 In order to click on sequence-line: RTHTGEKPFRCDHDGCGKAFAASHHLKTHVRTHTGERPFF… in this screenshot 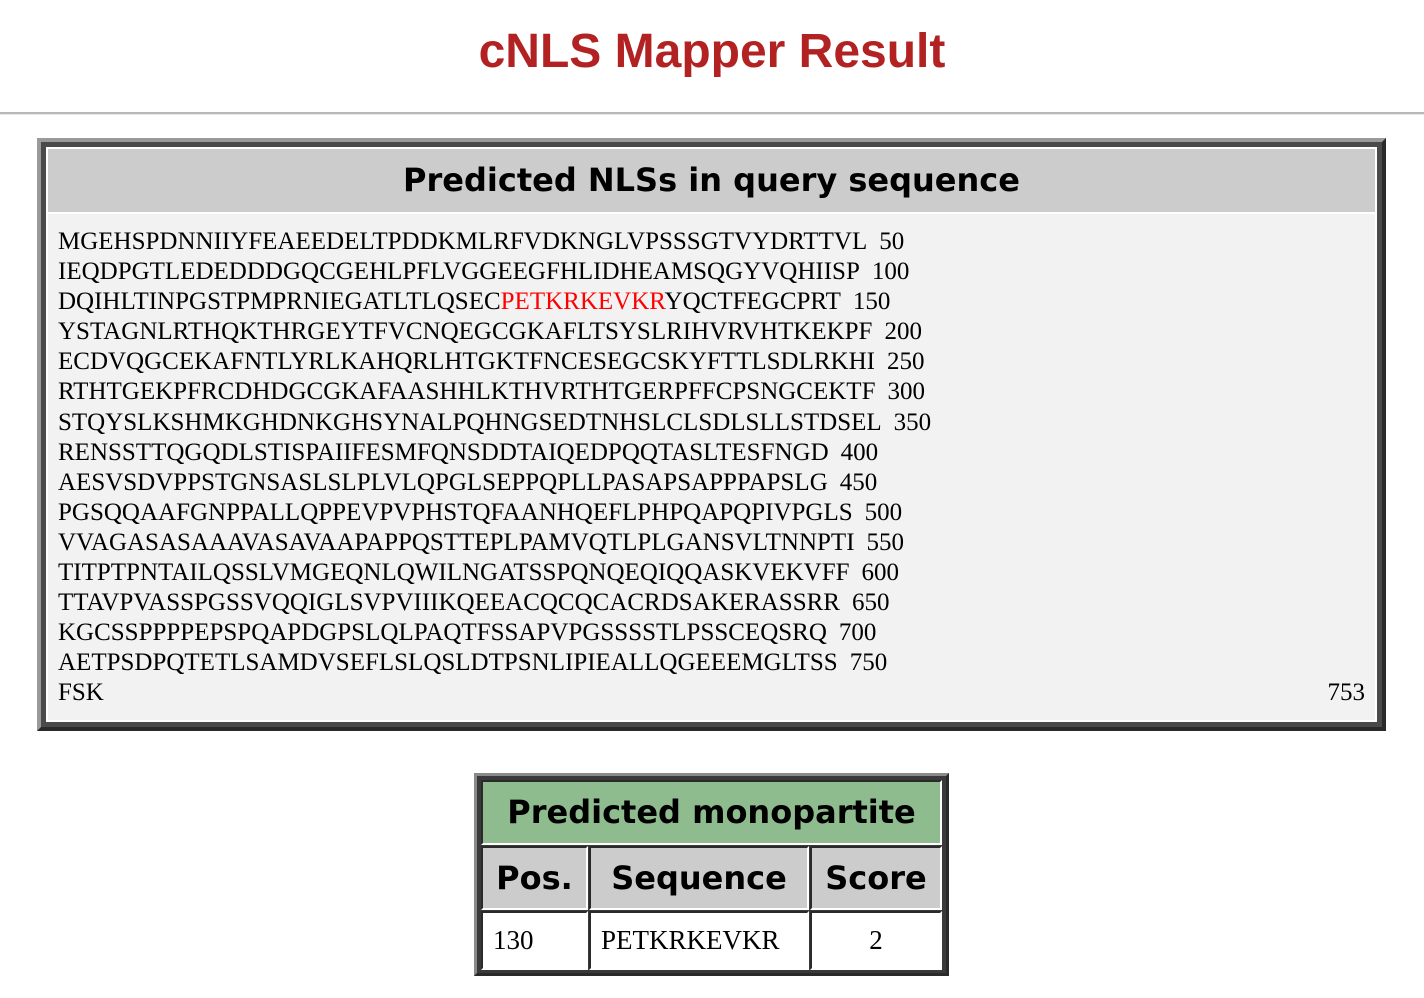, I will do `click(494, 392)`.